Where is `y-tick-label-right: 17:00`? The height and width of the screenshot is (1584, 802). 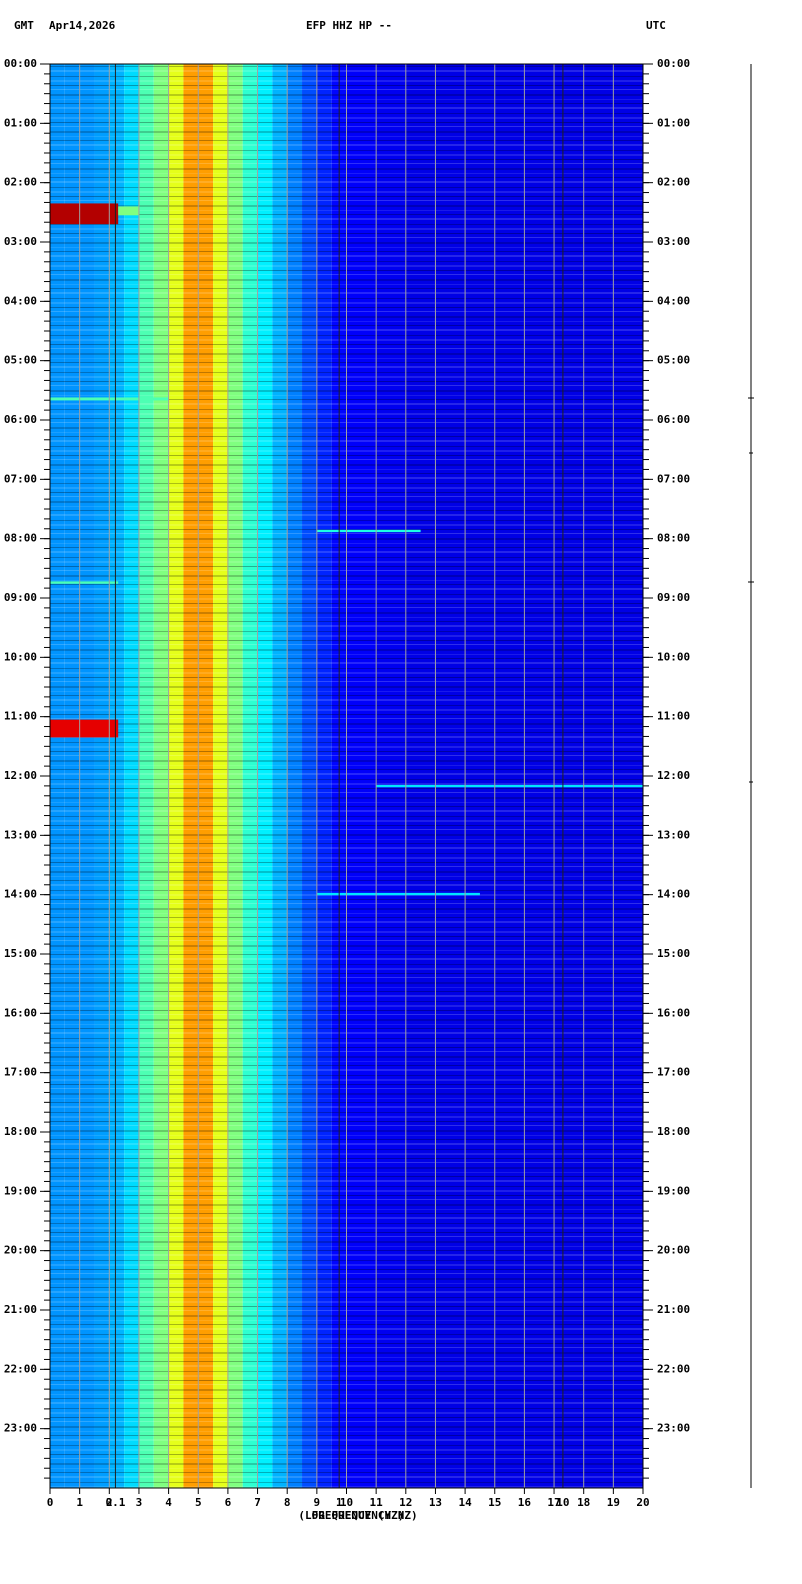 y-tick-label-right: 17:00 is located at coordinates (673, 1072).